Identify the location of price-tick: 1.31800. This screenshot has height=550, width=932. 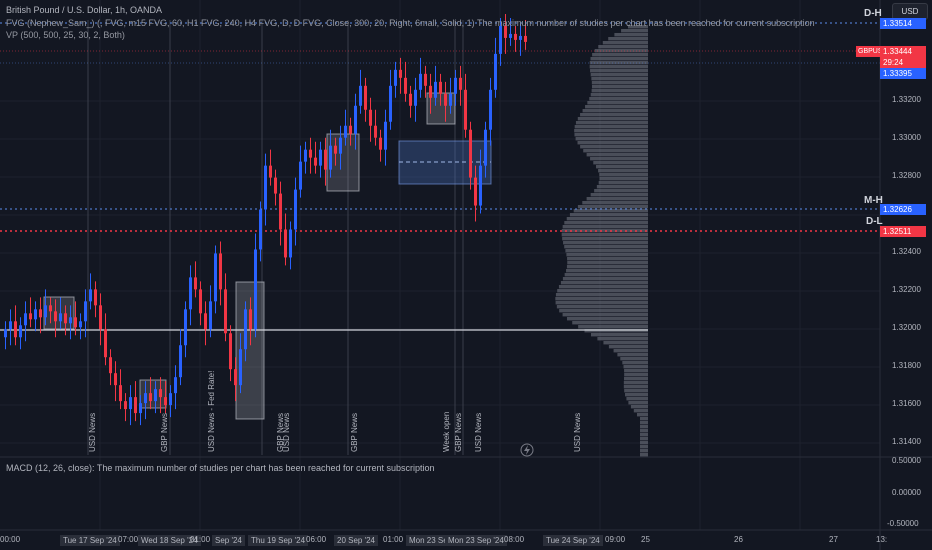
(906, 365).